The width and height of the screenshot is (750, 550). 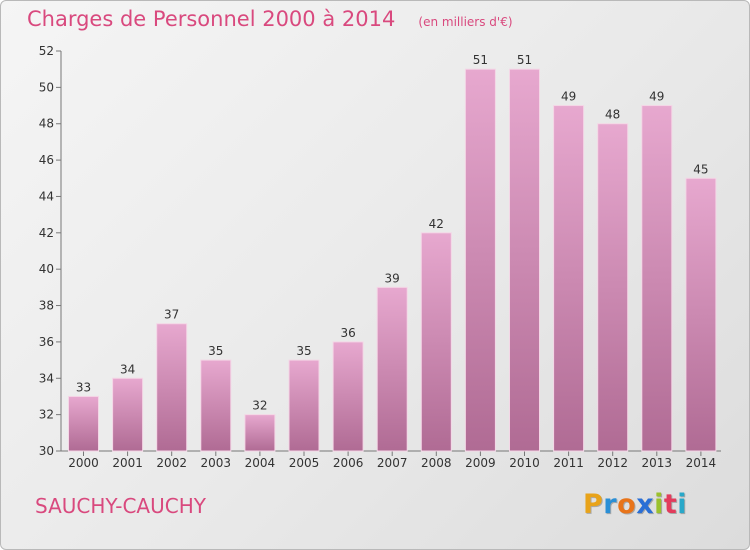 I want to click on x-tick-label-2002: 2002, so click(x=171, y=463).